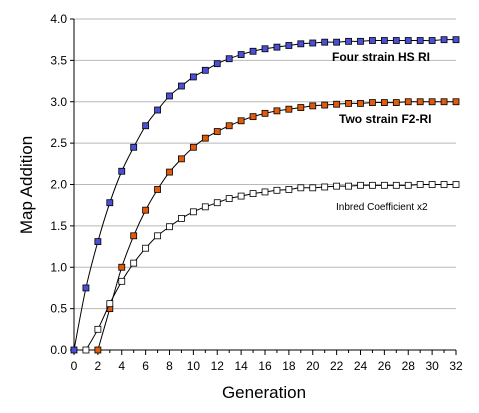 This screenshot has width=479, height=413. What do you see at coordinates (313, 366) in the screenshot?
I see `x-tick-label: 20` at bounding box center [313, 366].